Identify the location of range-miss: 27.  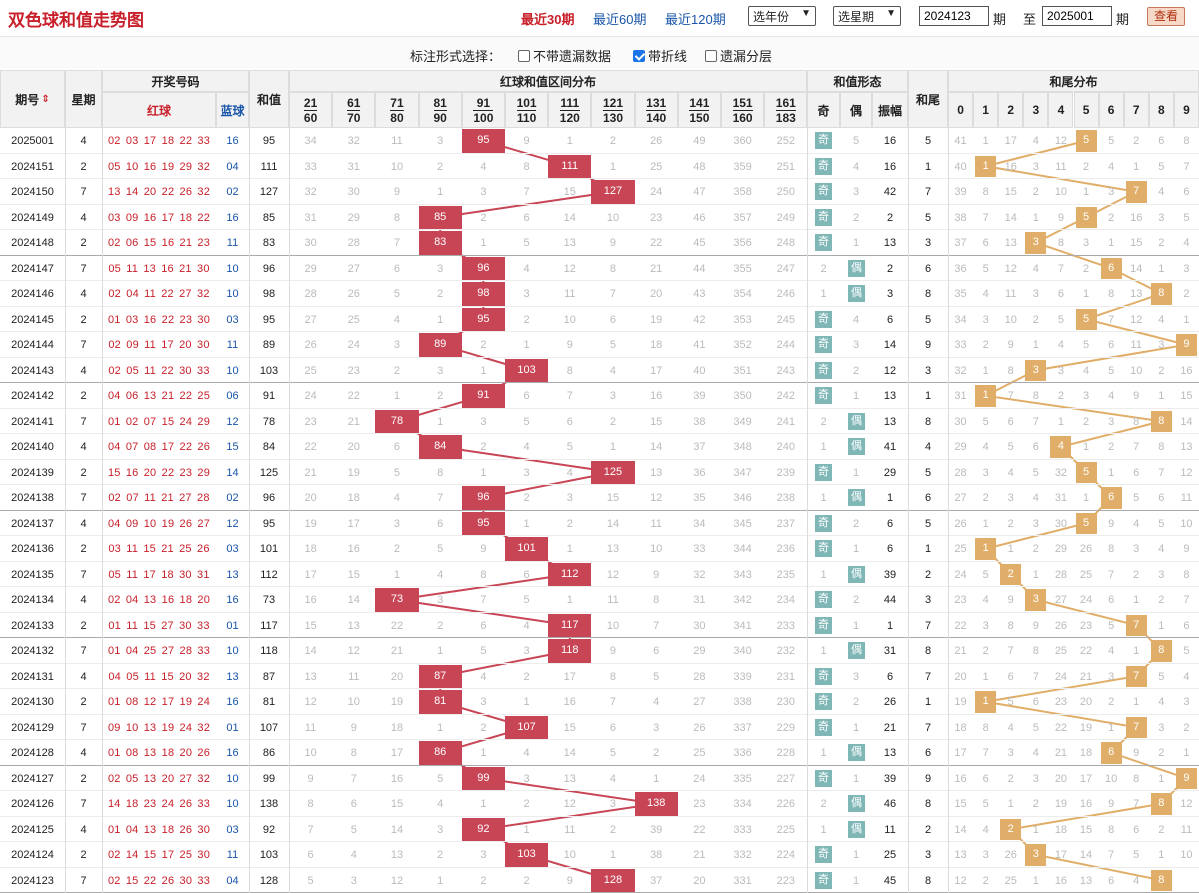
(310, 320).